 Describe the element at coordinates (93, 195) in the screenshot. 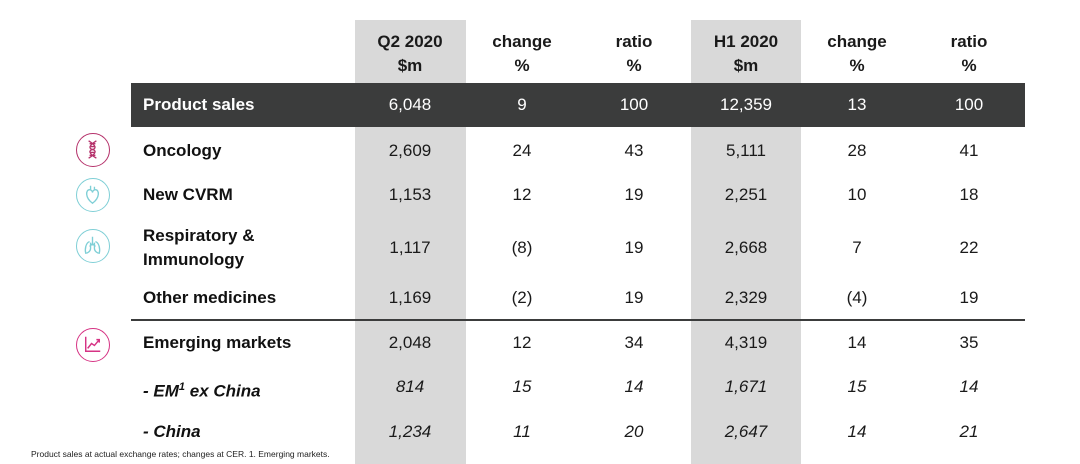

I see `heart-icon` at that location.